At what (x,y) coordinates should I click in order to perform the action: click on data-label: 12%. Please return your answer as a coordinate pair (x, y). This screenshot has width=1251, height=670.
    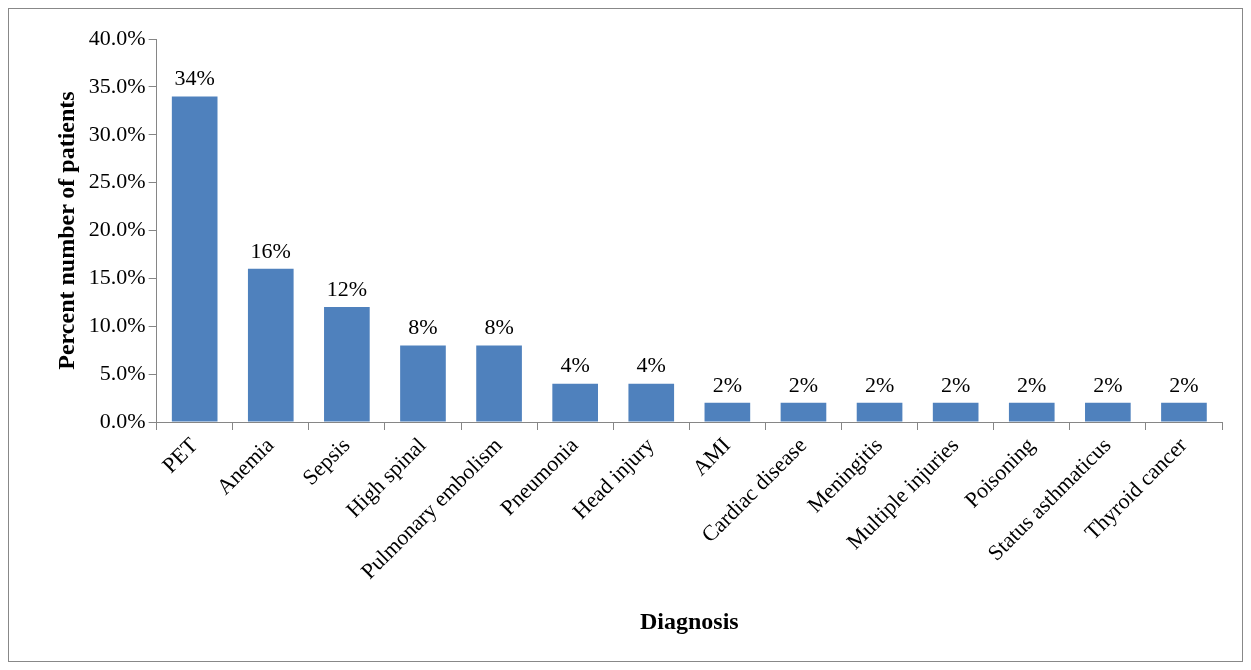
    Looking at the image, I should click on (347, 288).